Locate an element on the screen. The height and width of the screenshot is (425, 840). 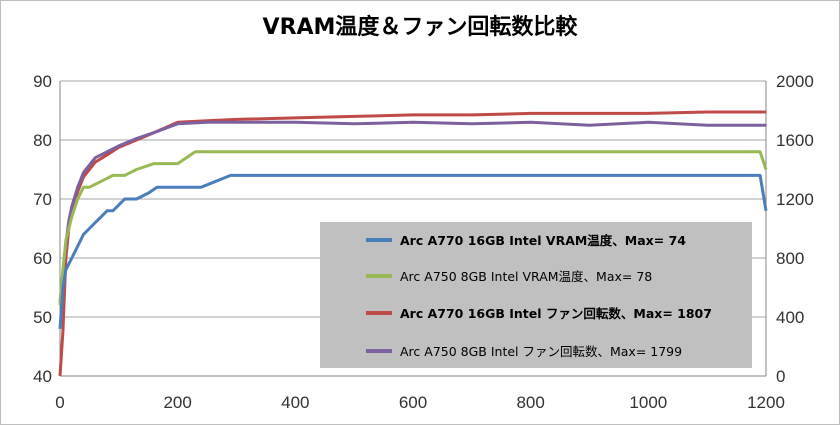
y-left-tick-label: 90 is located at coordinates (42, 81).